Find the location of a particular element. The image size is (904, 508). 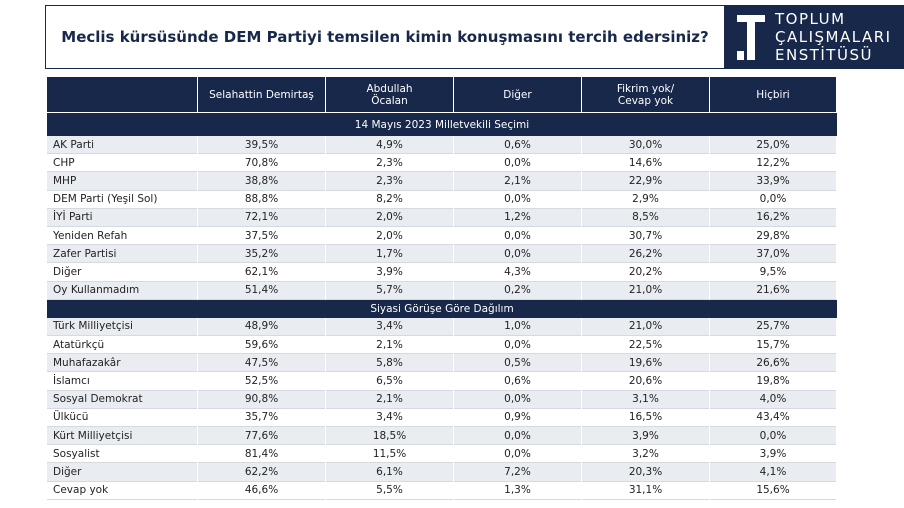

value-cell: 72,1% is located at coordinates (261, 217).